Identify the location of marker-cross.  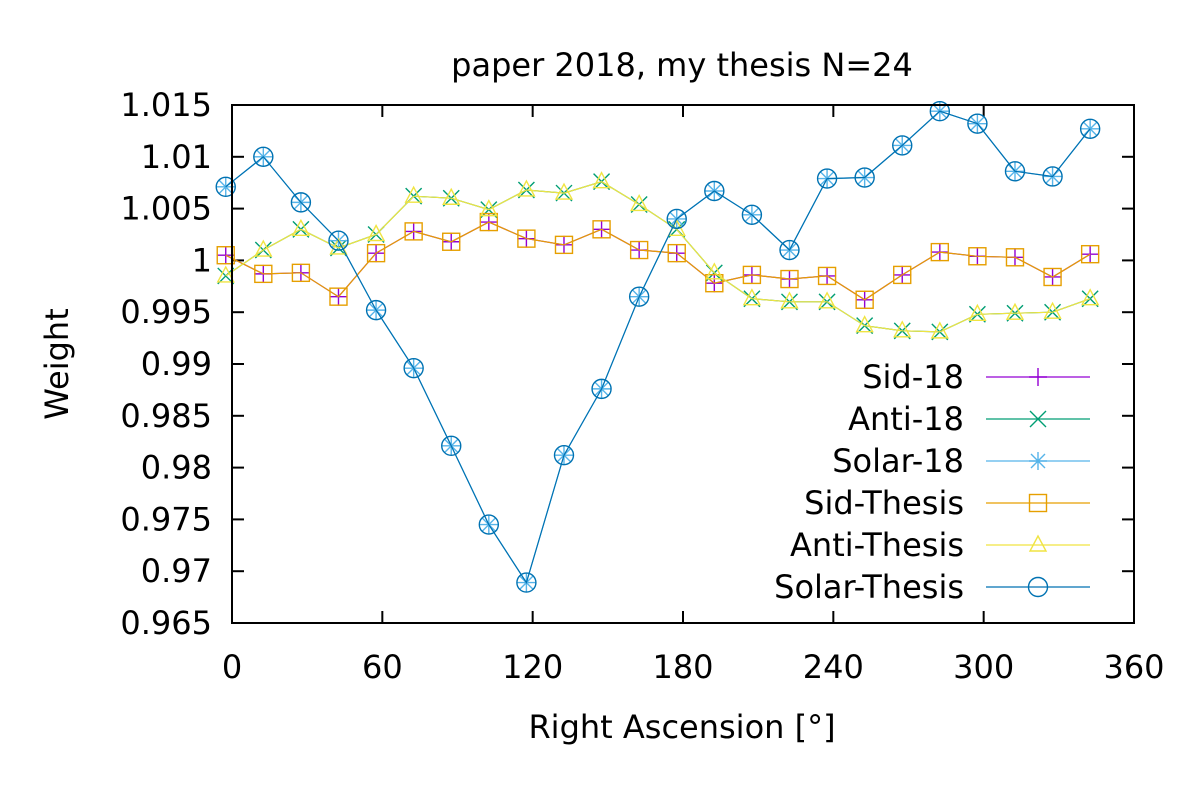
(1038, 419).